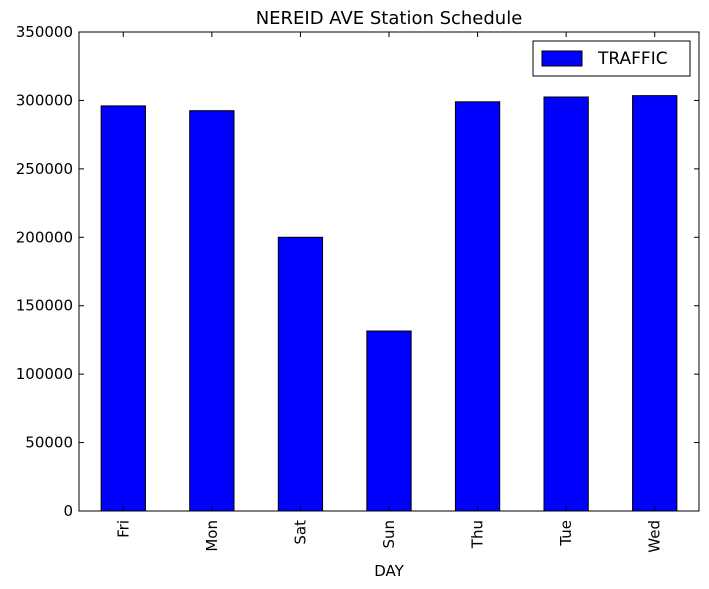 The height and width of the screenshot is (589, 709). Describe the element at coordinates (566, 304) in the screenshot. I see `bar-tue` at that location.